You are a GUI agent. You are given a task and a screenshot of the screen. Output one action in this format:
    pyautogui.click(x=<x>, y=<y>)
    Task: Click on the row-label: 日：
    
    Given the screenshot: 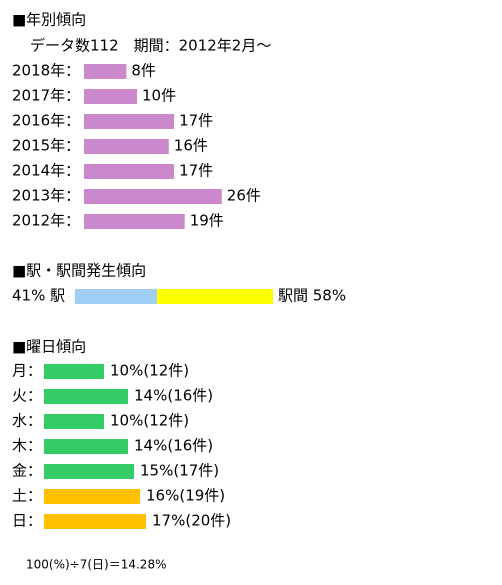 What is the action you would take?
    pyautogui.click(x=27, y=521)
    